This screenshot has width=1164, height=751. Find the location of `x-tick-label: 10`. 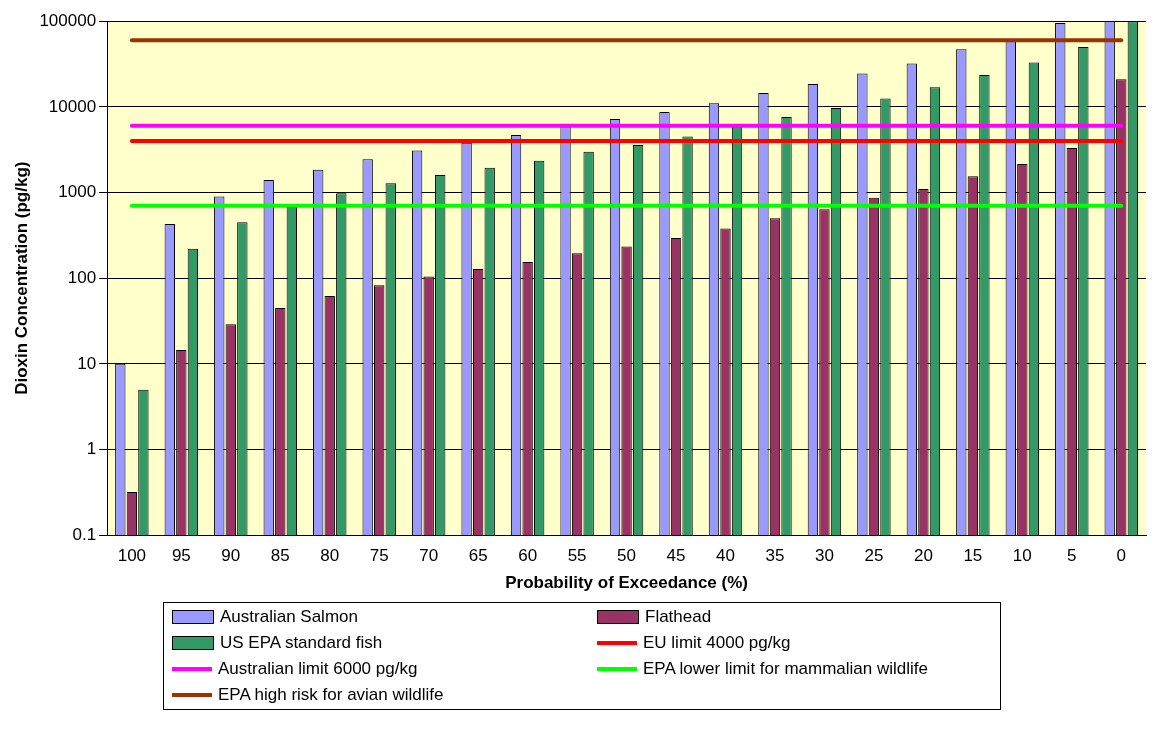

x-tick-label: 10 is located at coordinates (1022, 556).